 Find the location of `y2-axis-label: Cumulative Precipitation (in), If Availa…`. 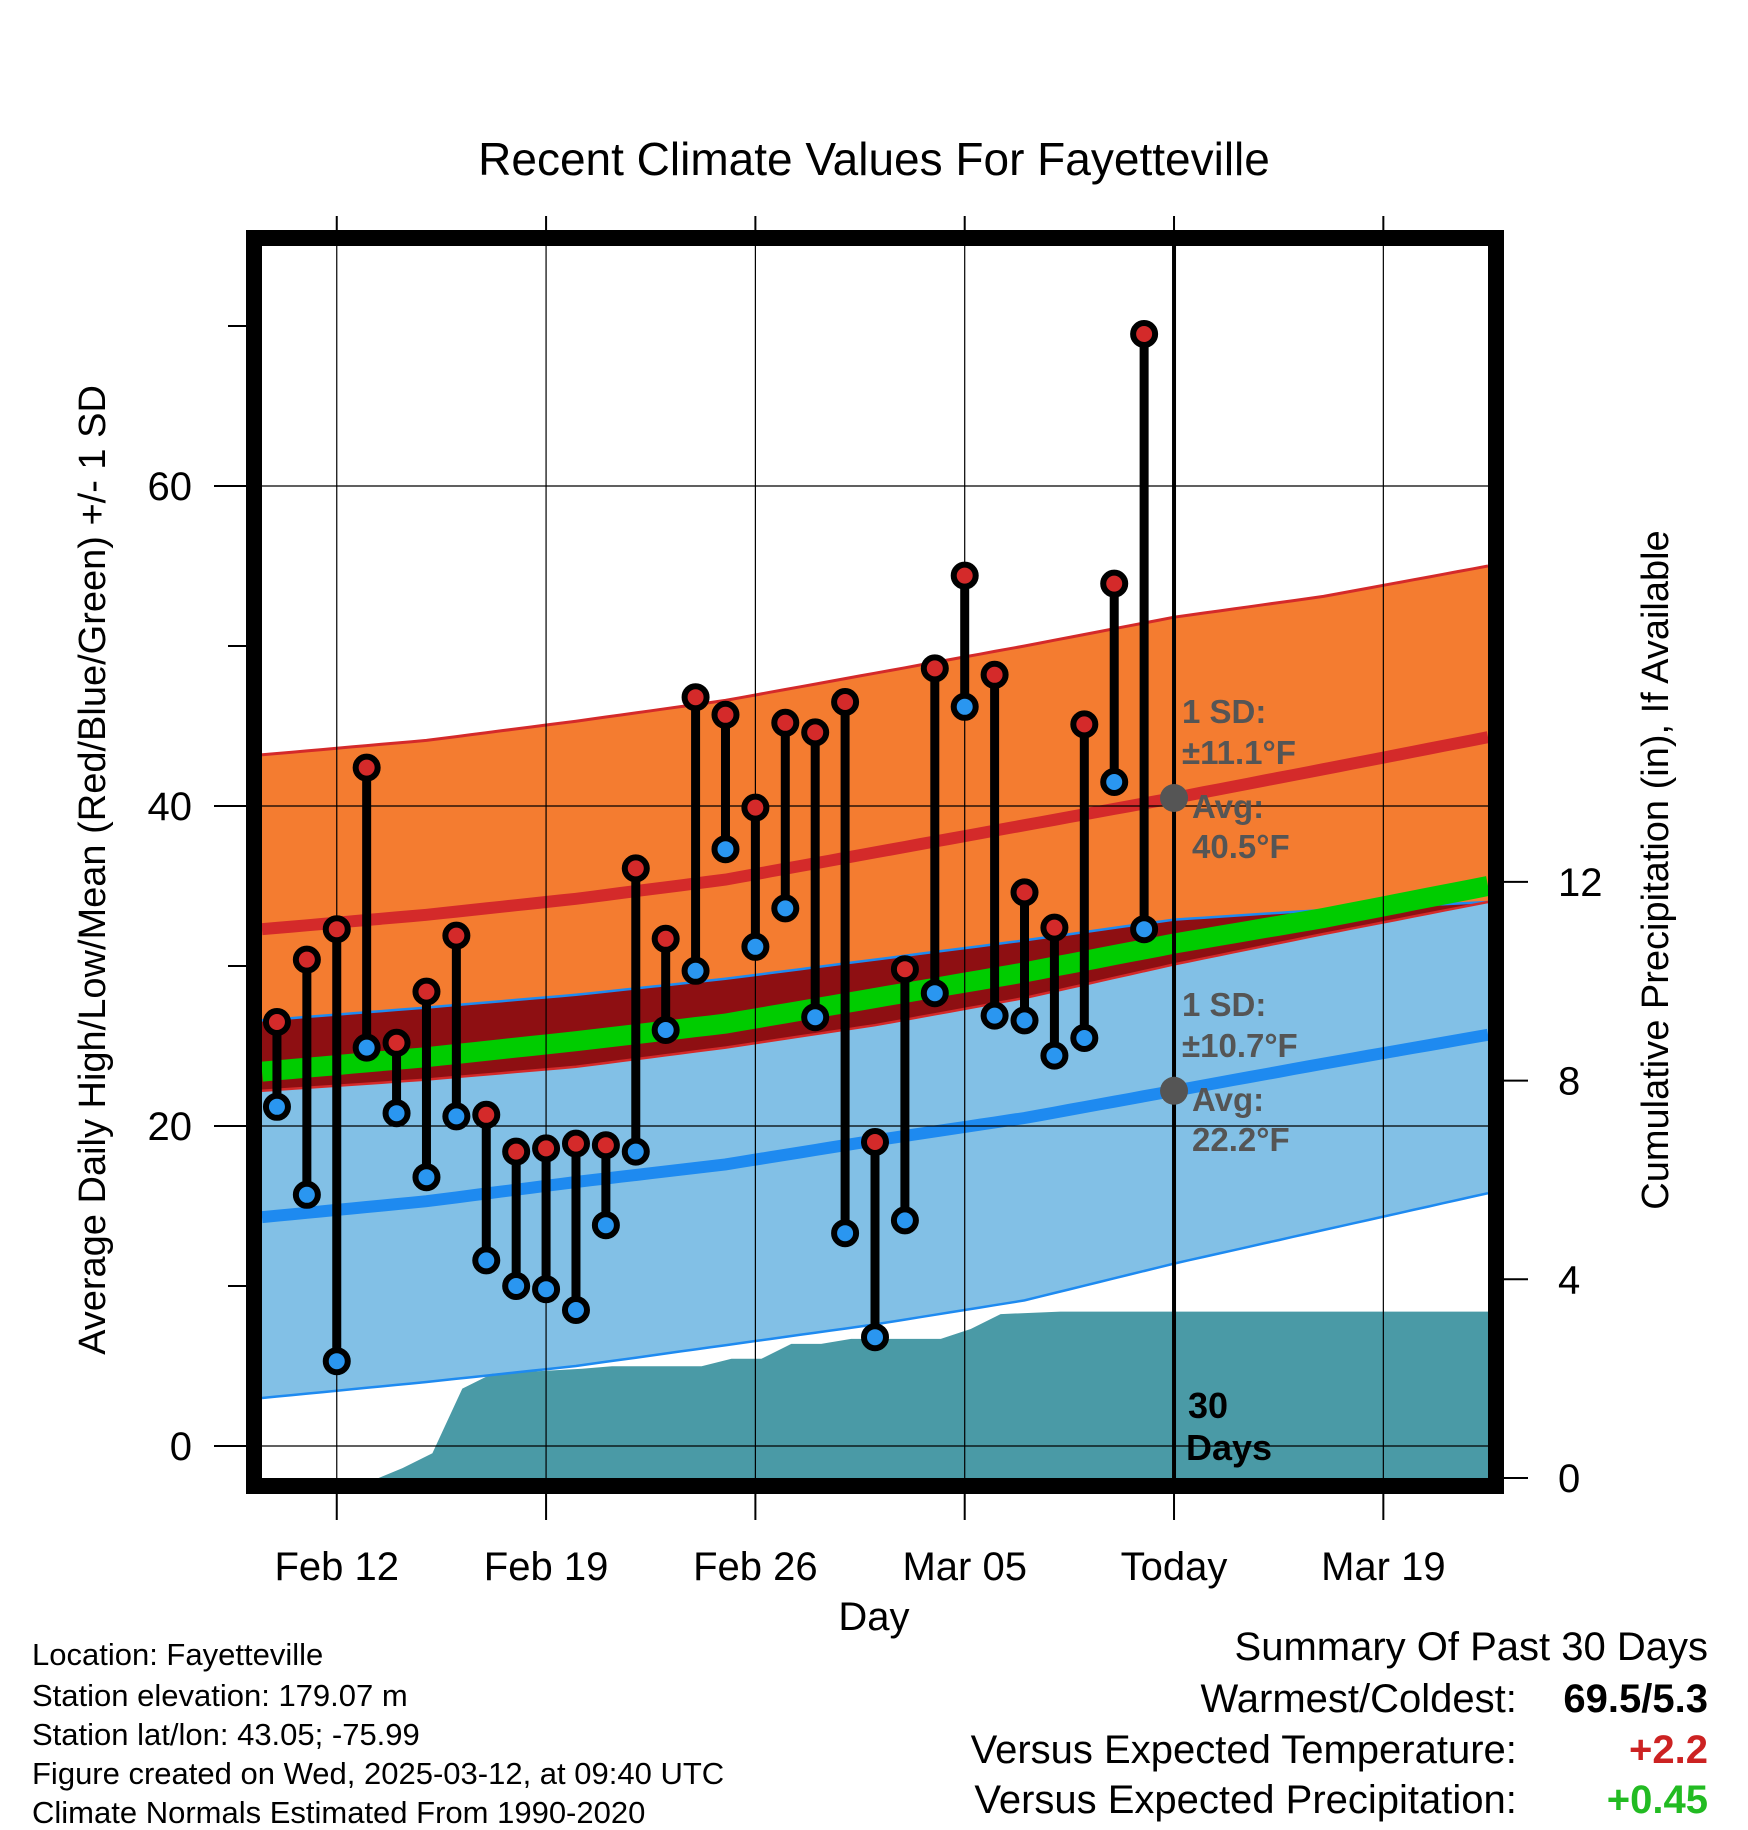

y2-axis-label: Cumulative Precipitation (in), If Availa… is located at coordinates (1656, 869).